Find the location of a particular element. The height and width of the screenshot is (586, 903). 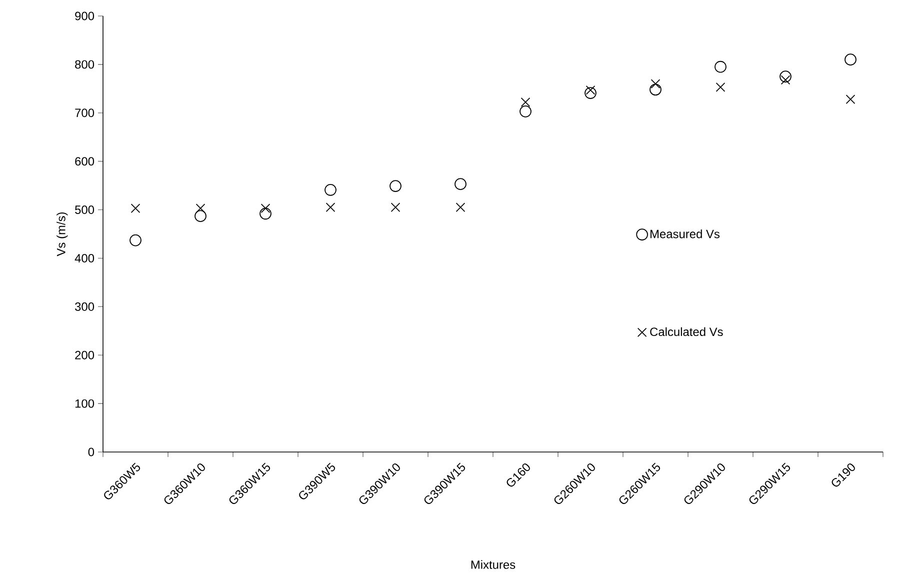

y-tick-label: 0 is located at coordinates (91, 452).